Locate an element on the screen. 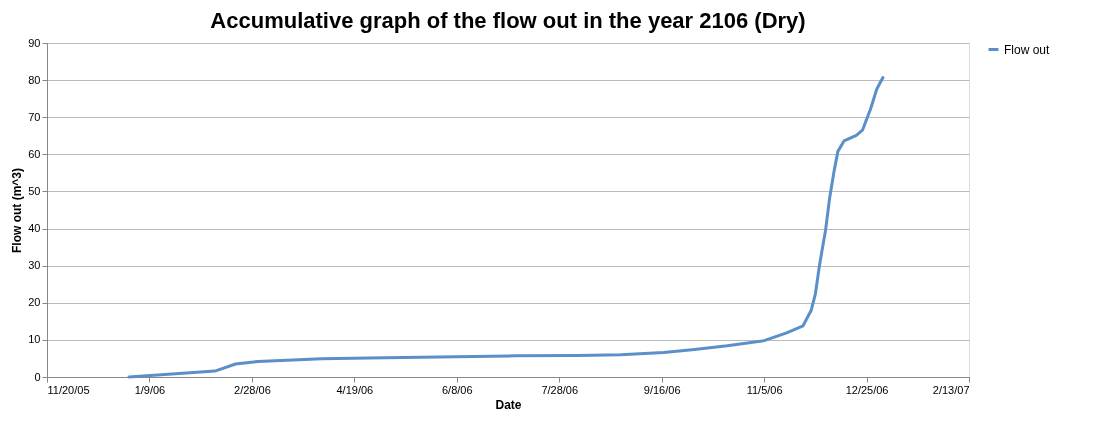  x-tick-label: 4/19/06 is located at coordinates (355, 389).